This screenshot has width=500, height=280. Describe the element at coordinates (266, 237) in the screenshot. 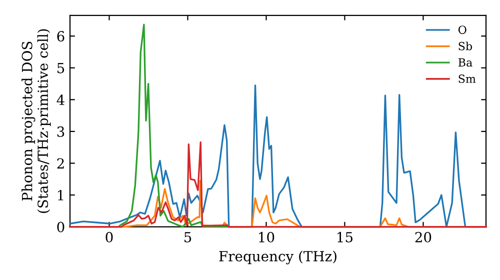

I see `x-tick-label: 10` at that location.